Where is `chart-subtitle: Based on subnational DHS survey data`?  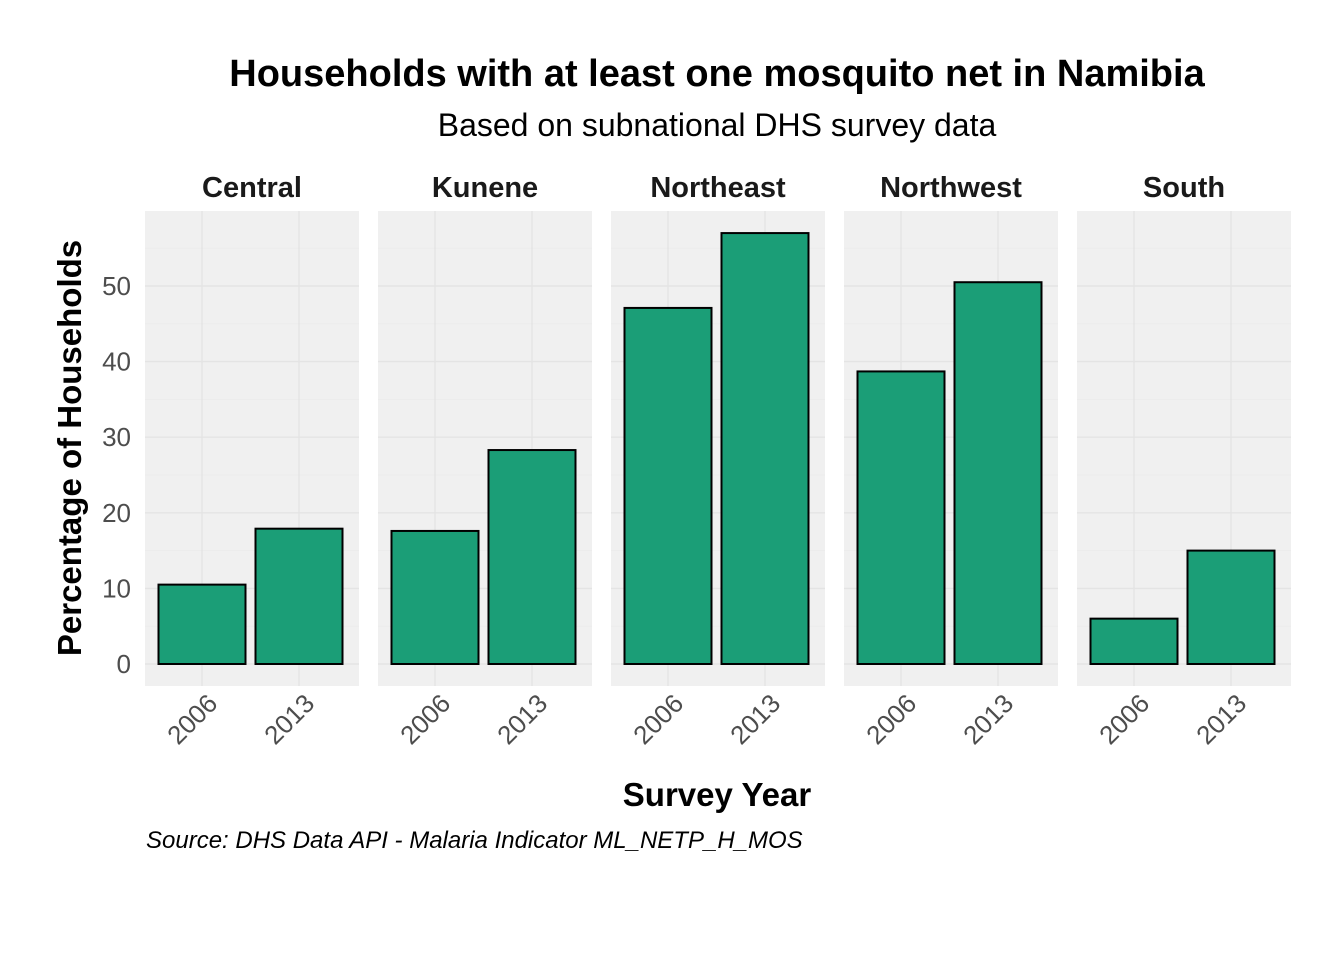
chart-subtitle: Based on subnational DHS survey data is located at coordinates (717, 125).